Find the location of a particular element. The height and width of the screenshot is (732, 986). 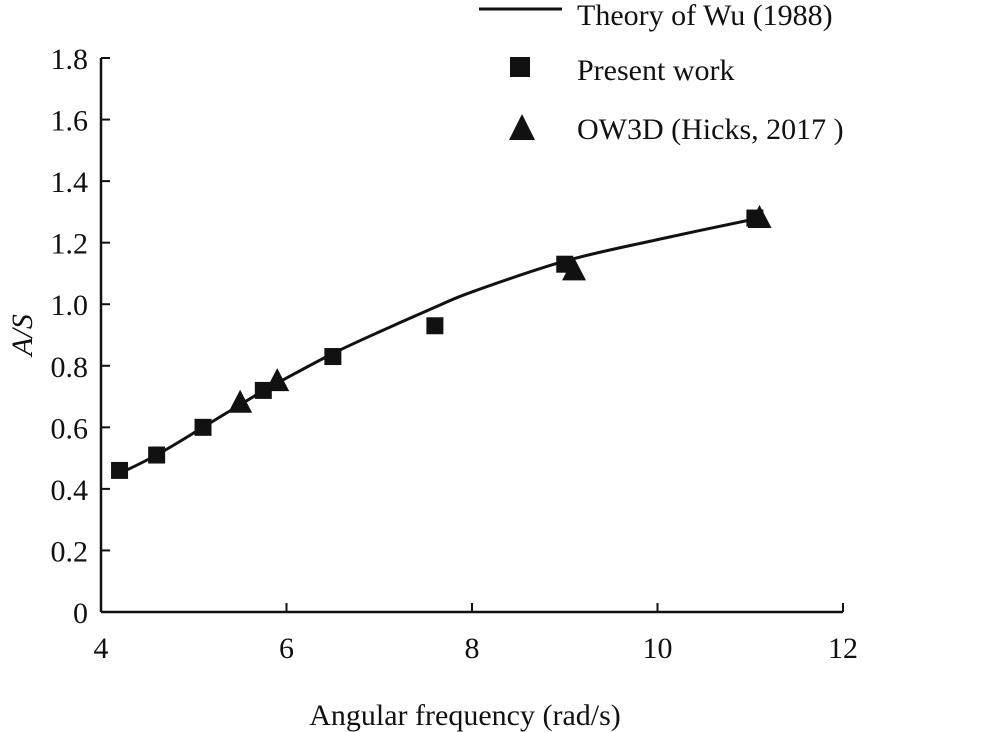

x-tick-label: 4 is located at coordinates (101, 648).